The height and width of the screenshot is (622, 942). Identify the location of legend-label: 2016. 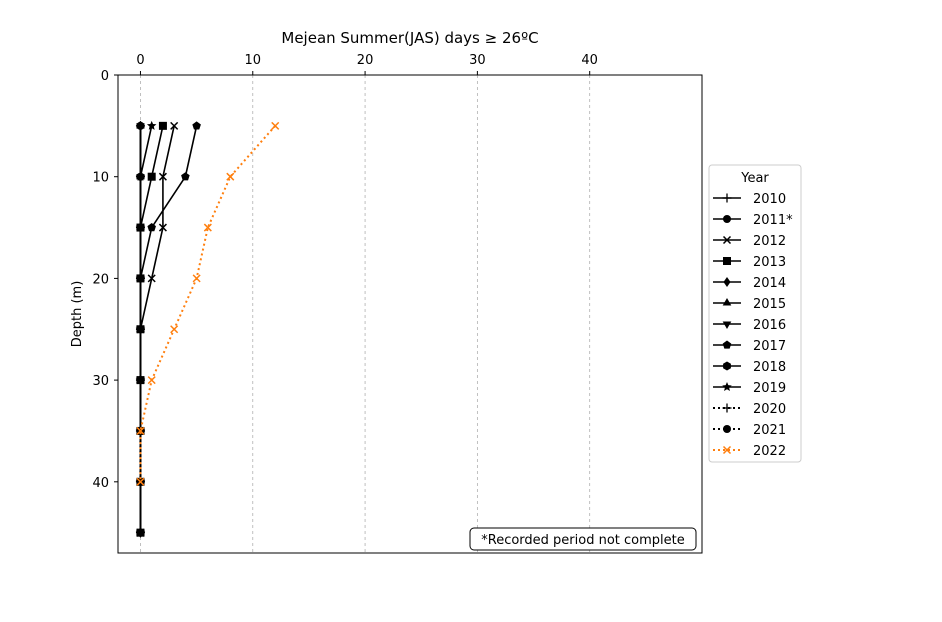
(769, 325).